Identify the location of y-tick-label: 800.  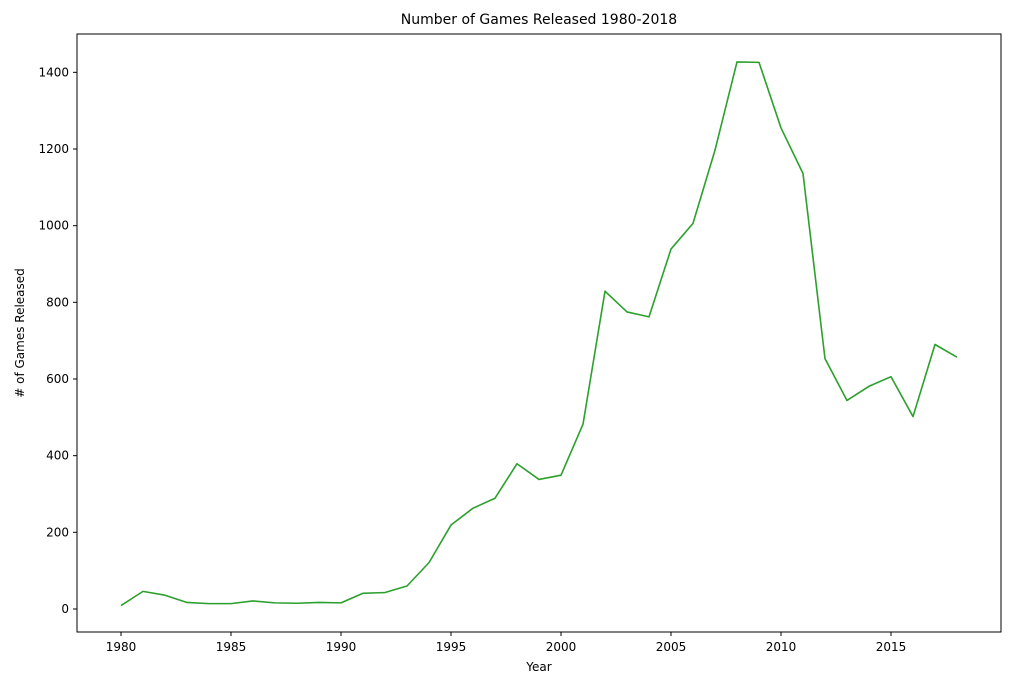
(57, 302).